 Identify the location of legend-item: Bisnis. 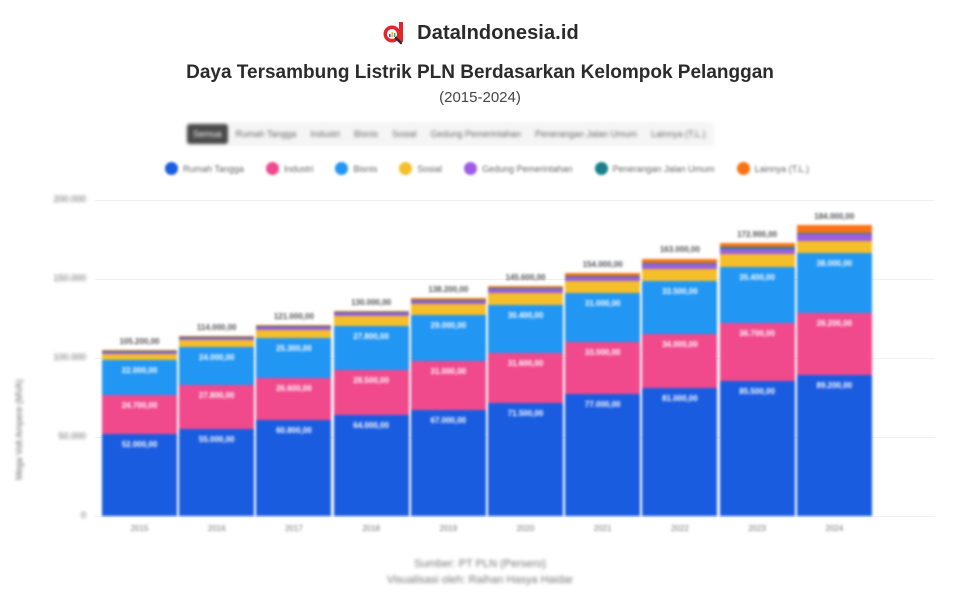
(356, 168).